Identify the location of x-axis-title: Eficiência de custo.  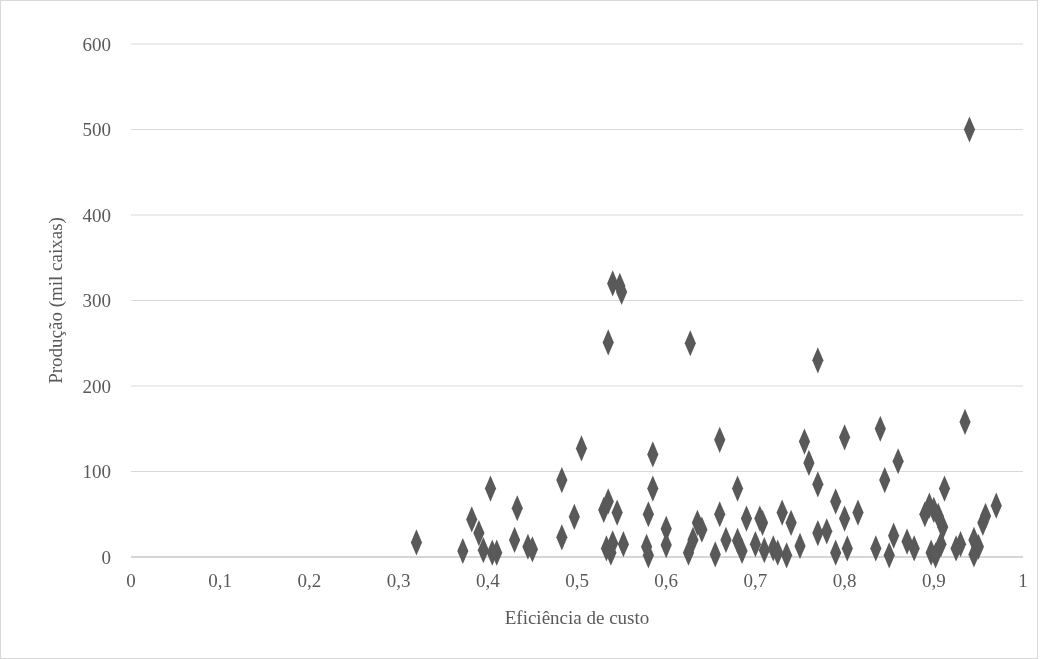
(577, 617).